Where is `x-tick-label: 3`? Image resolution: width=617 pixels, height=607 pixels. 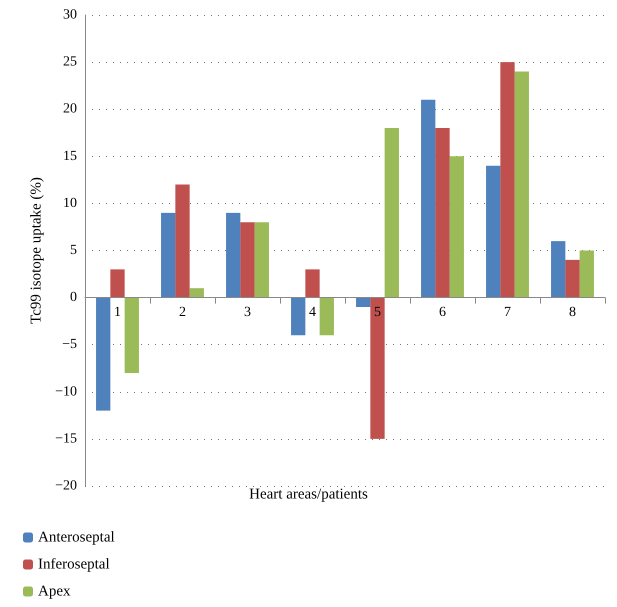 x-tick-label: 3 is located at coordinates (247, 312).